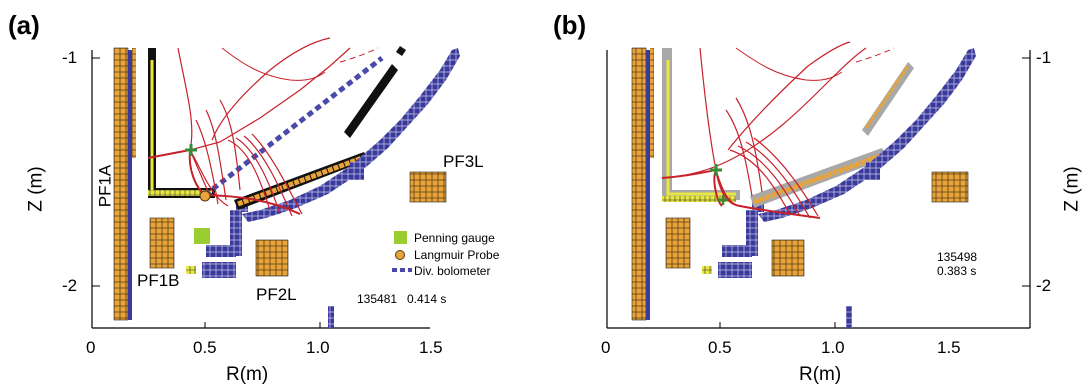 The width and height of the screenshot is (1089, 391). I want to click on panel-a-ytick-minus1: -1, so click(70, 57).